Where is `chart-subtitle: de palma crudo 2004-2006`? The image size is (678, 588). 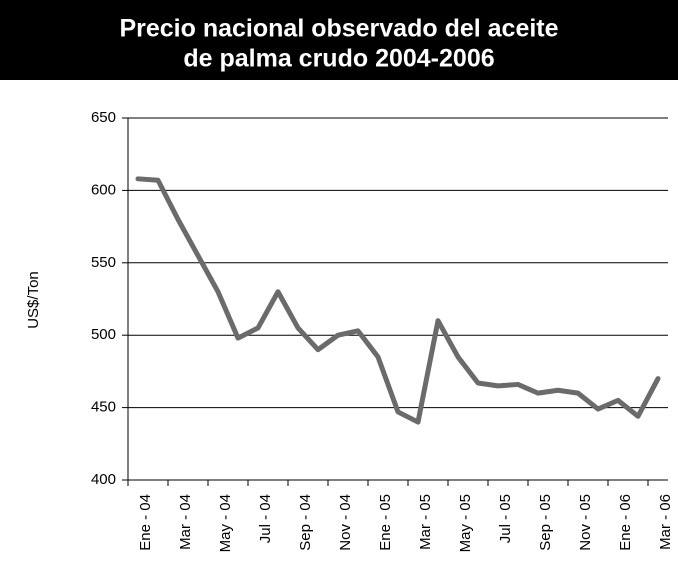
chart-subtitle: de palma crudo 2004-2006 is located at coordinates (338, 59).